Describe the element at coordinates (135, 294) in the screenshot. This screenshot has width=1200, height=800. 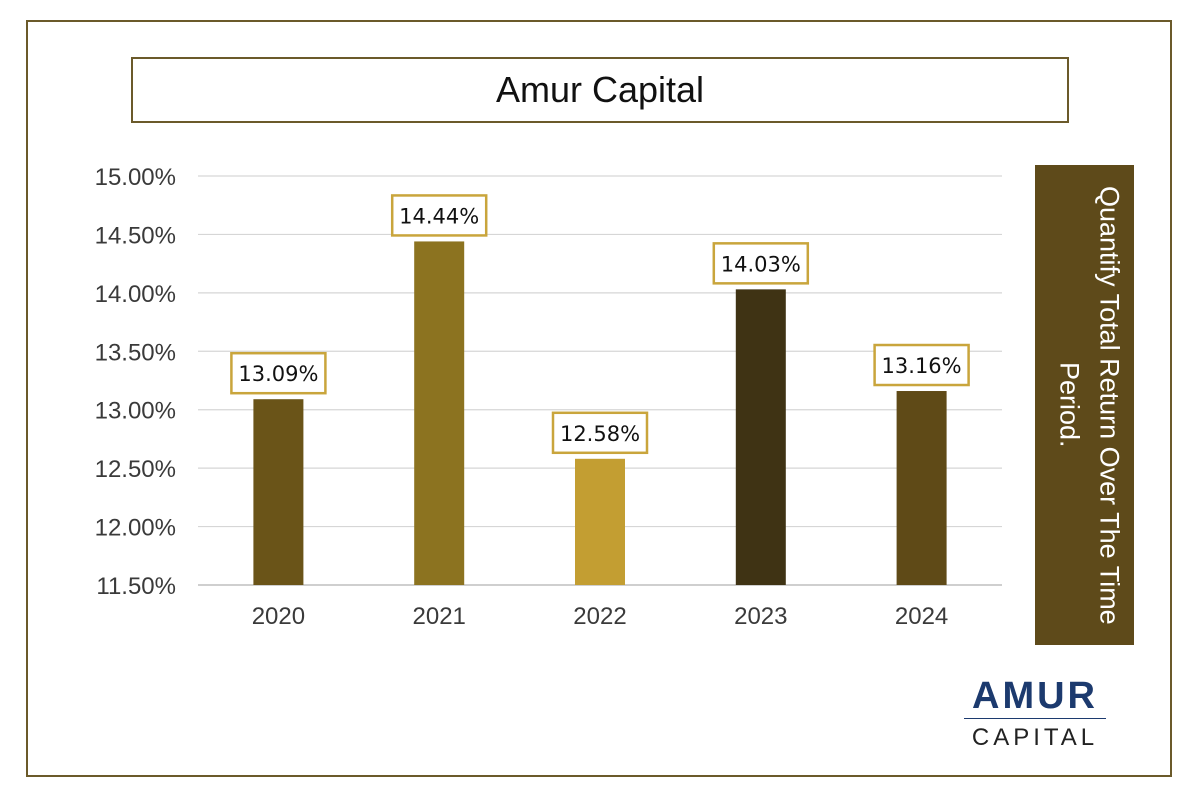
I see `y-tick-label: 14.00%` at that location.